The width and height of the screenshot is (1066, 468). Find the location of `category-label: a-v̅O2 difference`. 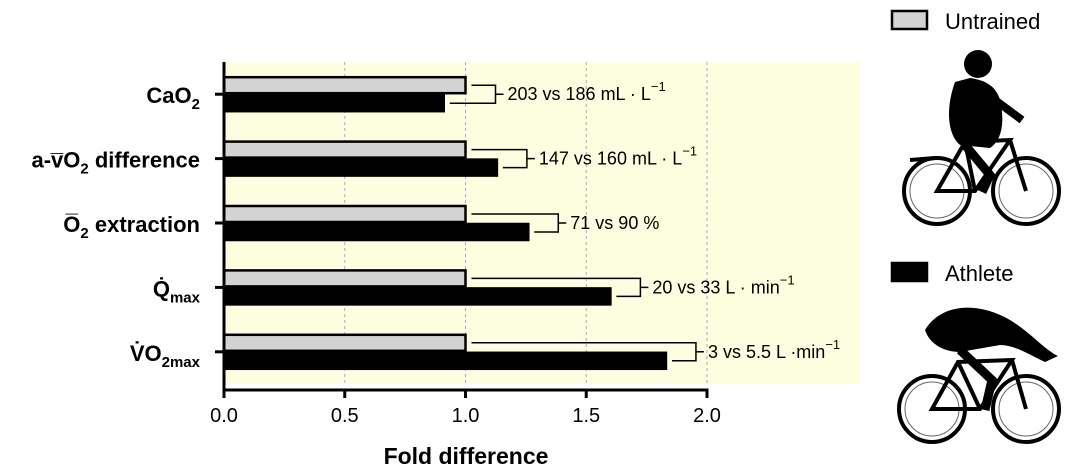

category-label: a-v̅O2 difference is located at coordinates (115, 163).